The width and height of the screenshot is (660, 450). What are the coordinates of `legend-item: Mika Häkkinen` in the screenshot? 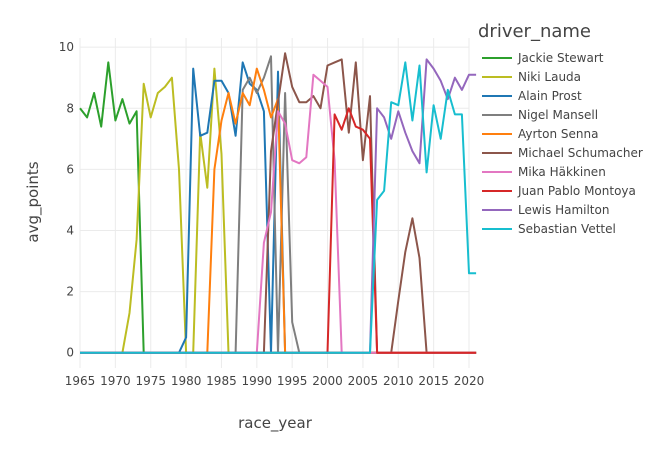 It's located at (544, 172).